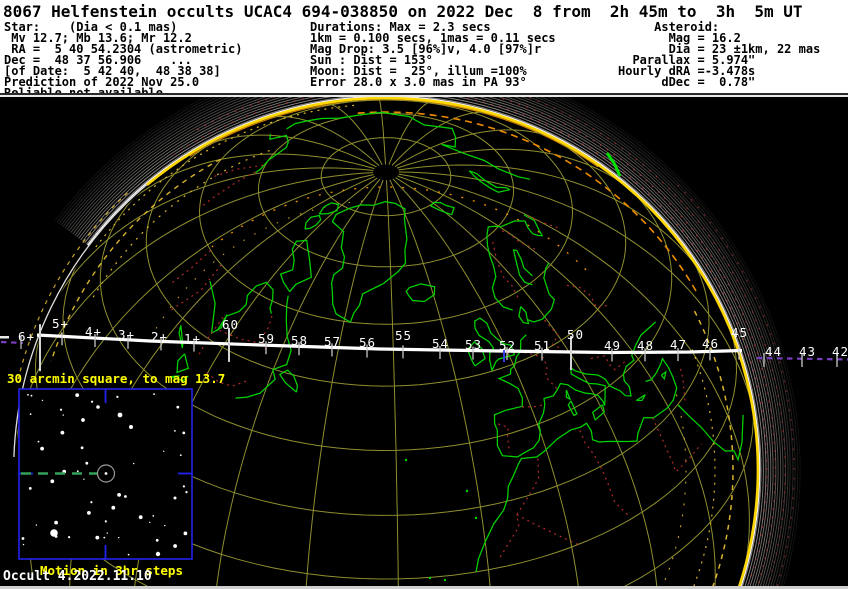 The width and height of the screenshot is (848, 589). I want to click on path-time-label: 57, so click(332, 341).